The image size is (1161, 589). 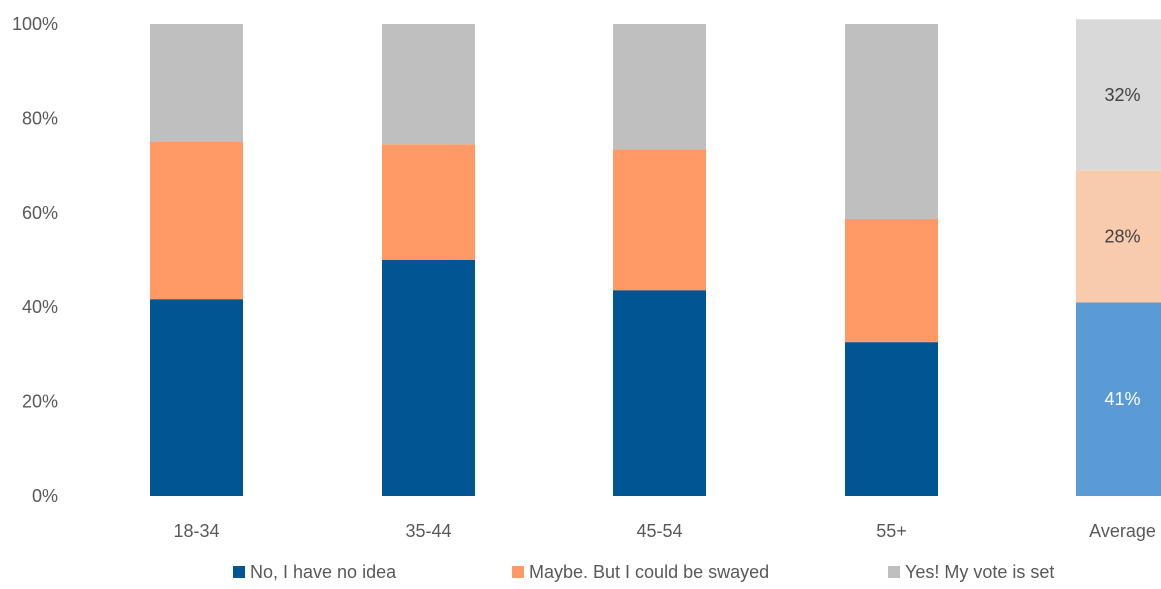 What do you see at coordinates (891, 531) in the screenshot?
I see `x-tick-label: 55+` at bounding box center [891, 531].